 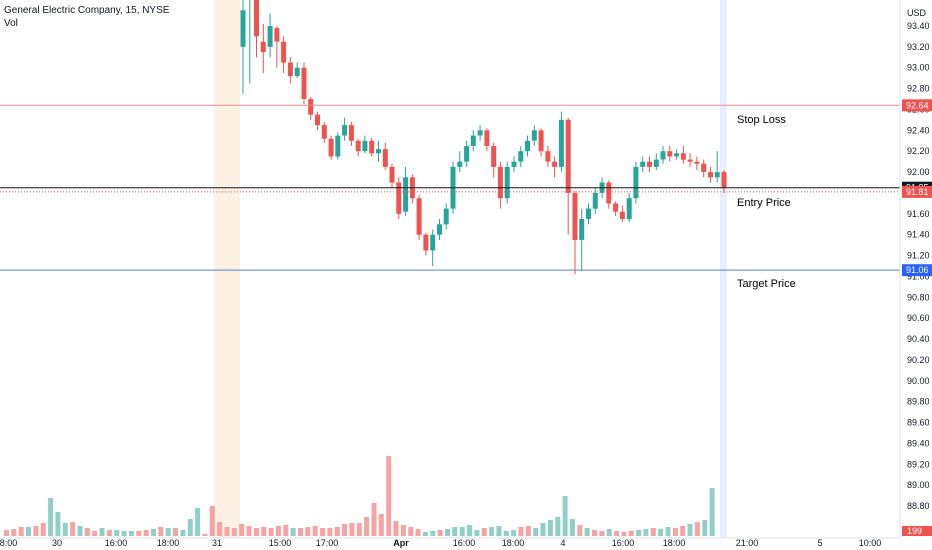 I want to click on time-tick-label: Apr, so click(x=401, y=543).